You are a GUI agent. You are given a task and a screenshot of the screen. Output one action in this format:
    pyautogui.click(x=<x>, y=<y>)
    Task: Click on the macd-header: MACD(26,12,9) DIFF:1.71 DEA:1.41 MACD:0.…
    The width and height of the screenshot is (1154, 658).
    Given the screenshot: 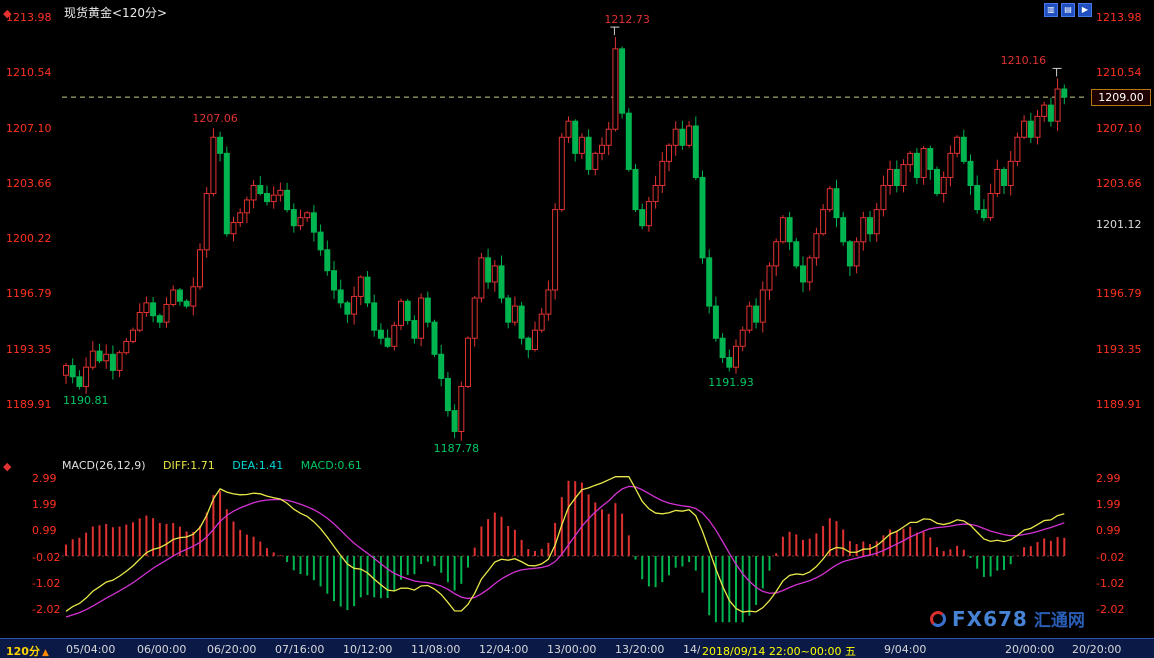 What is the action you would take?
    pyautogui.click(x=219, y=465)
    